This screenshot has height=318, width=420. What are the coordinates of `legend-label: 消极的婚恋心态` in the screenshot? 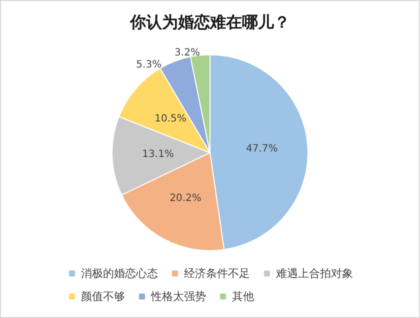 It's located at (119, 273).